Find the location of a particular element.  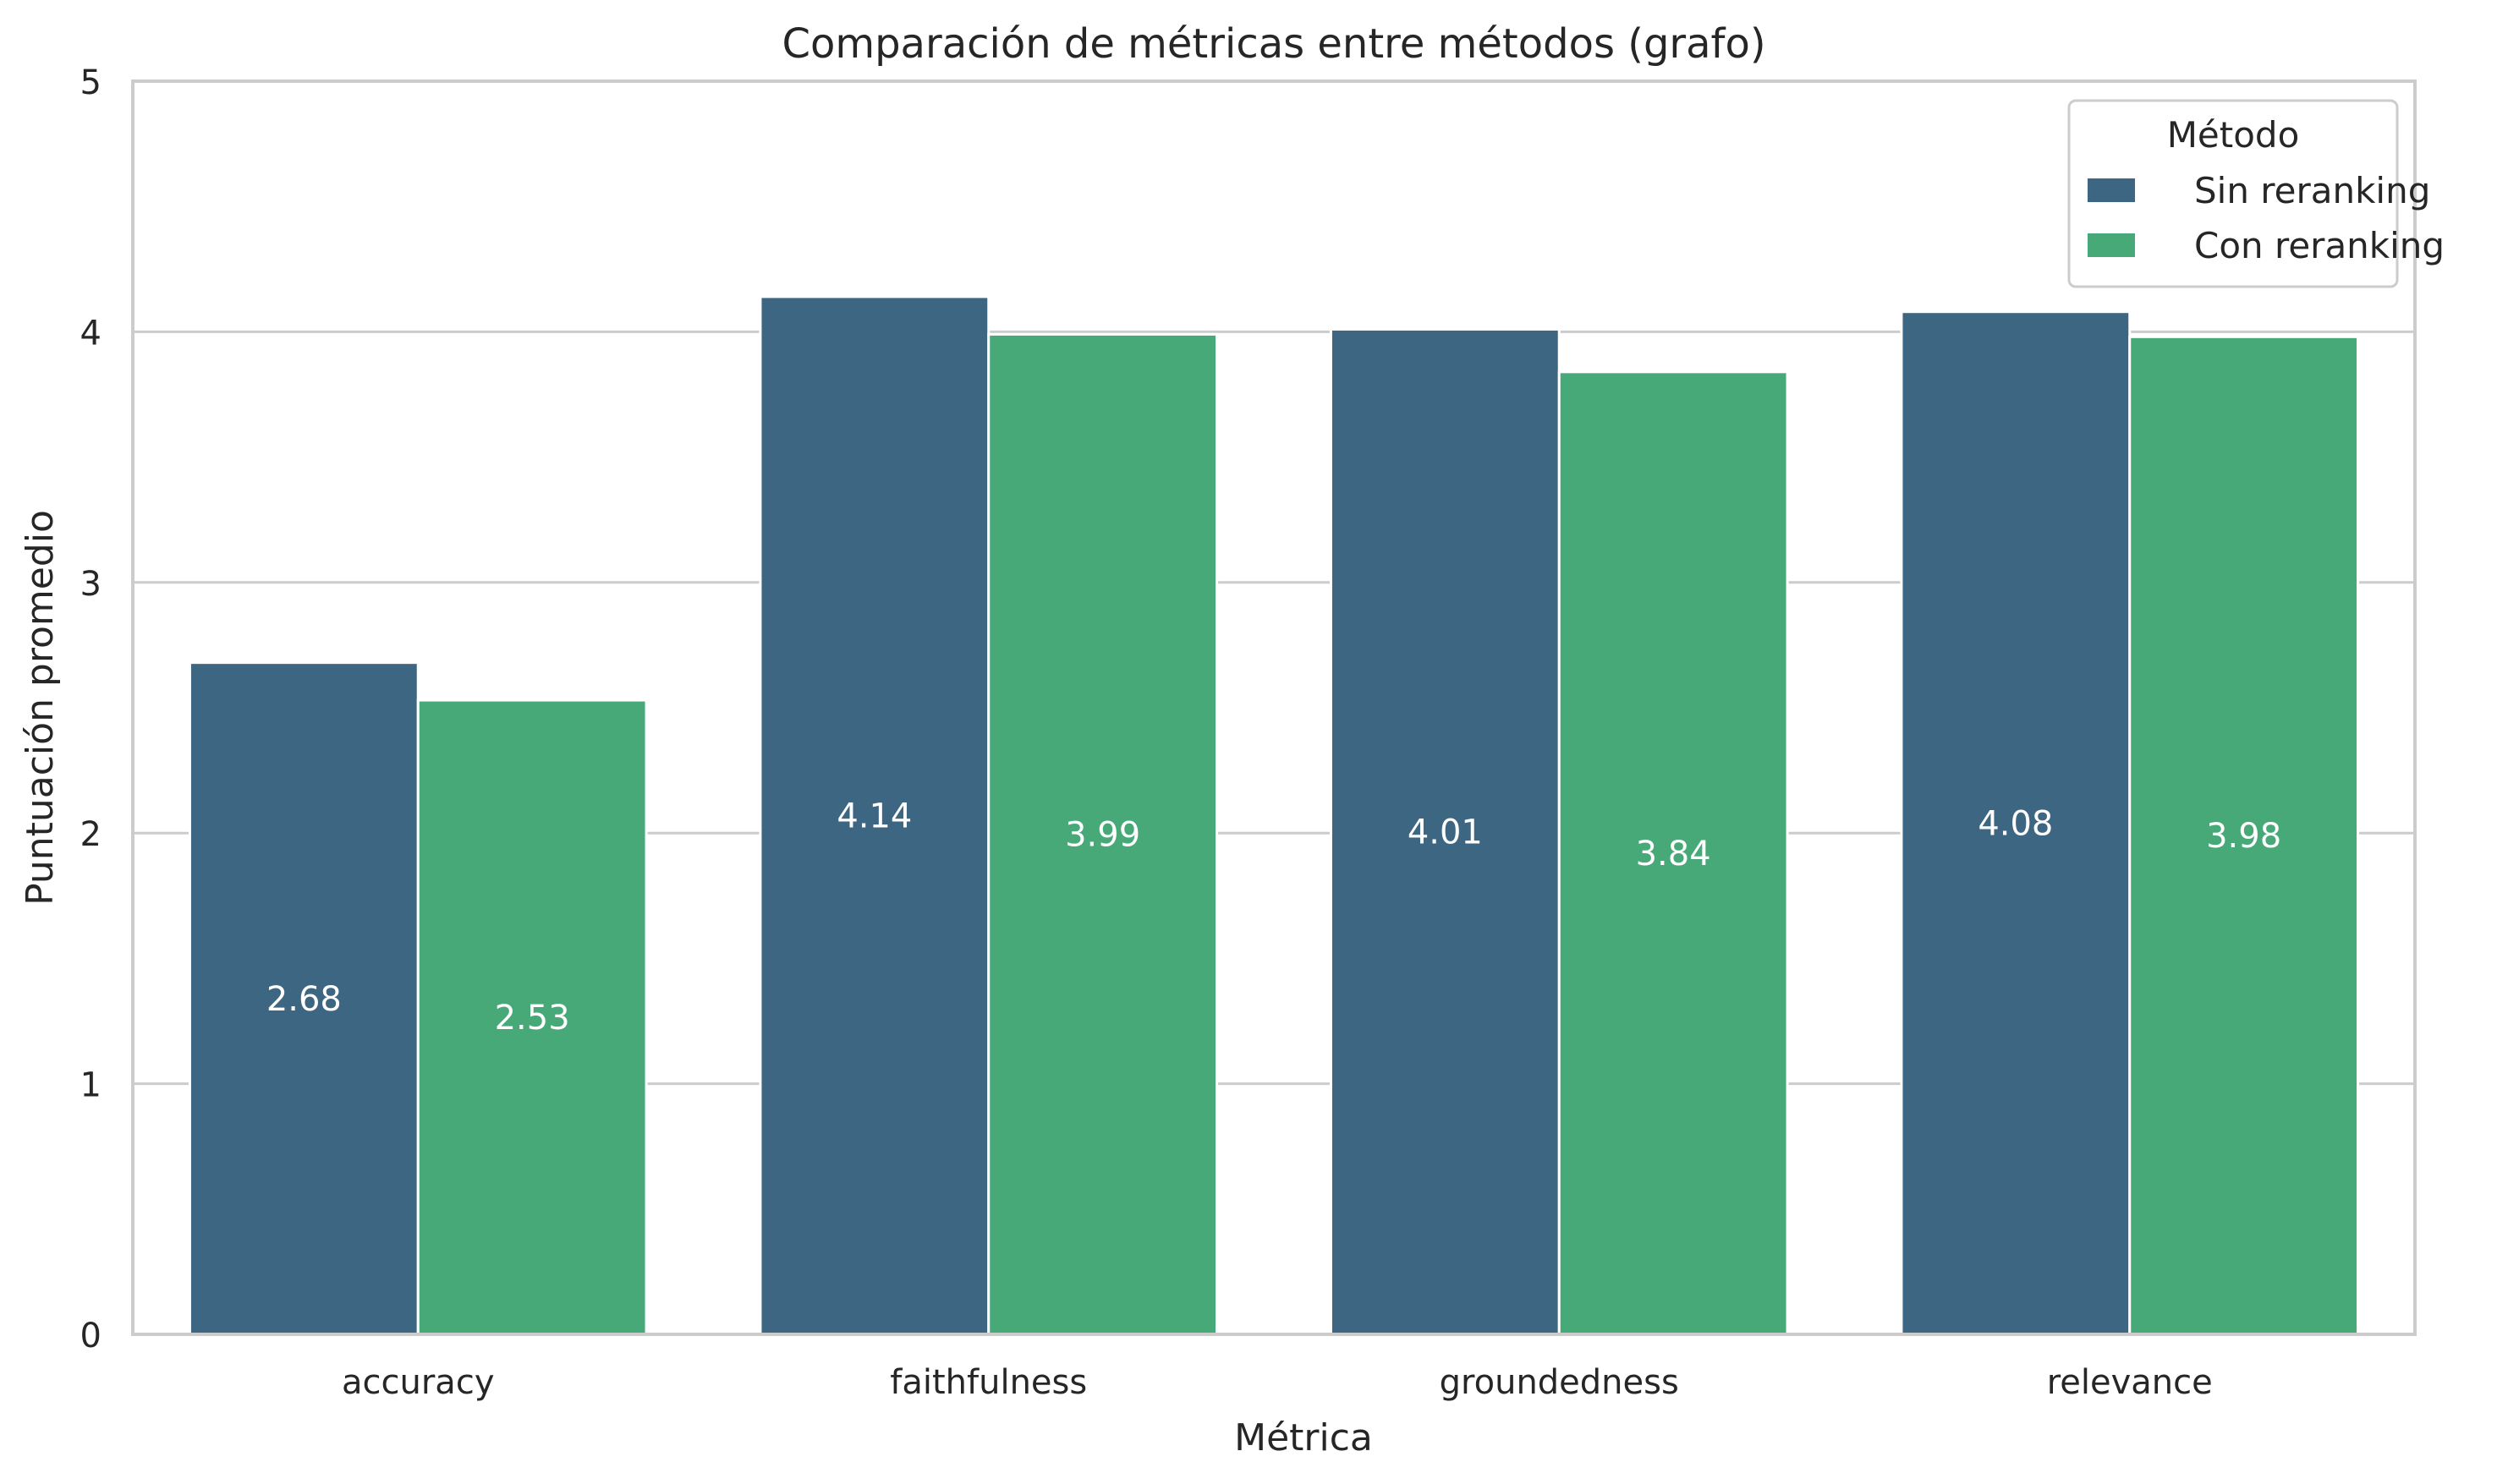

data-label-groundedness-con-reranking: 3.84 is located at coordinates (1673, 854).